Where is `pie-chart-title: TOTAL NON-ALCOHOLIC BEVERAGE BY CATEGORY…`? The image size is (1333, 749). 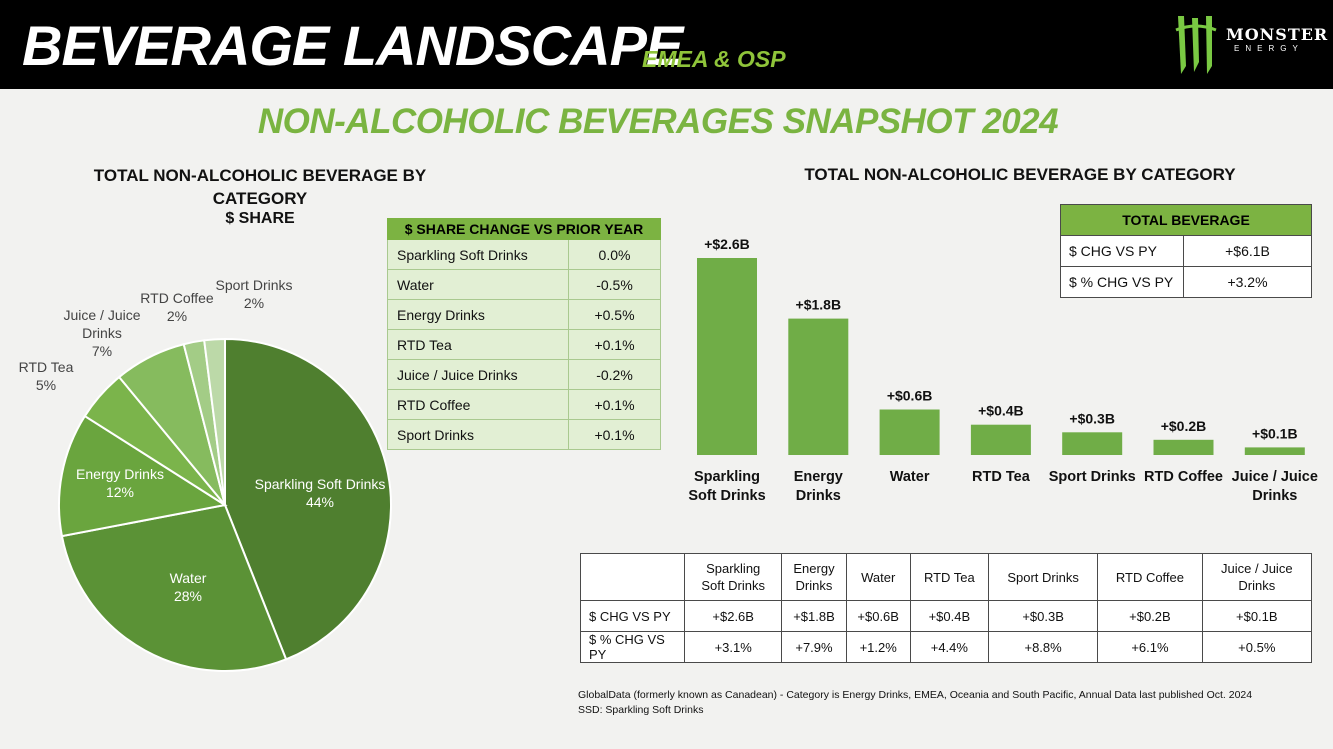 pie-chart-title: TOTAL NON-ALCOHOLIC BEVERAGE BY CATEGORY… is located at coordinates (260, 196).